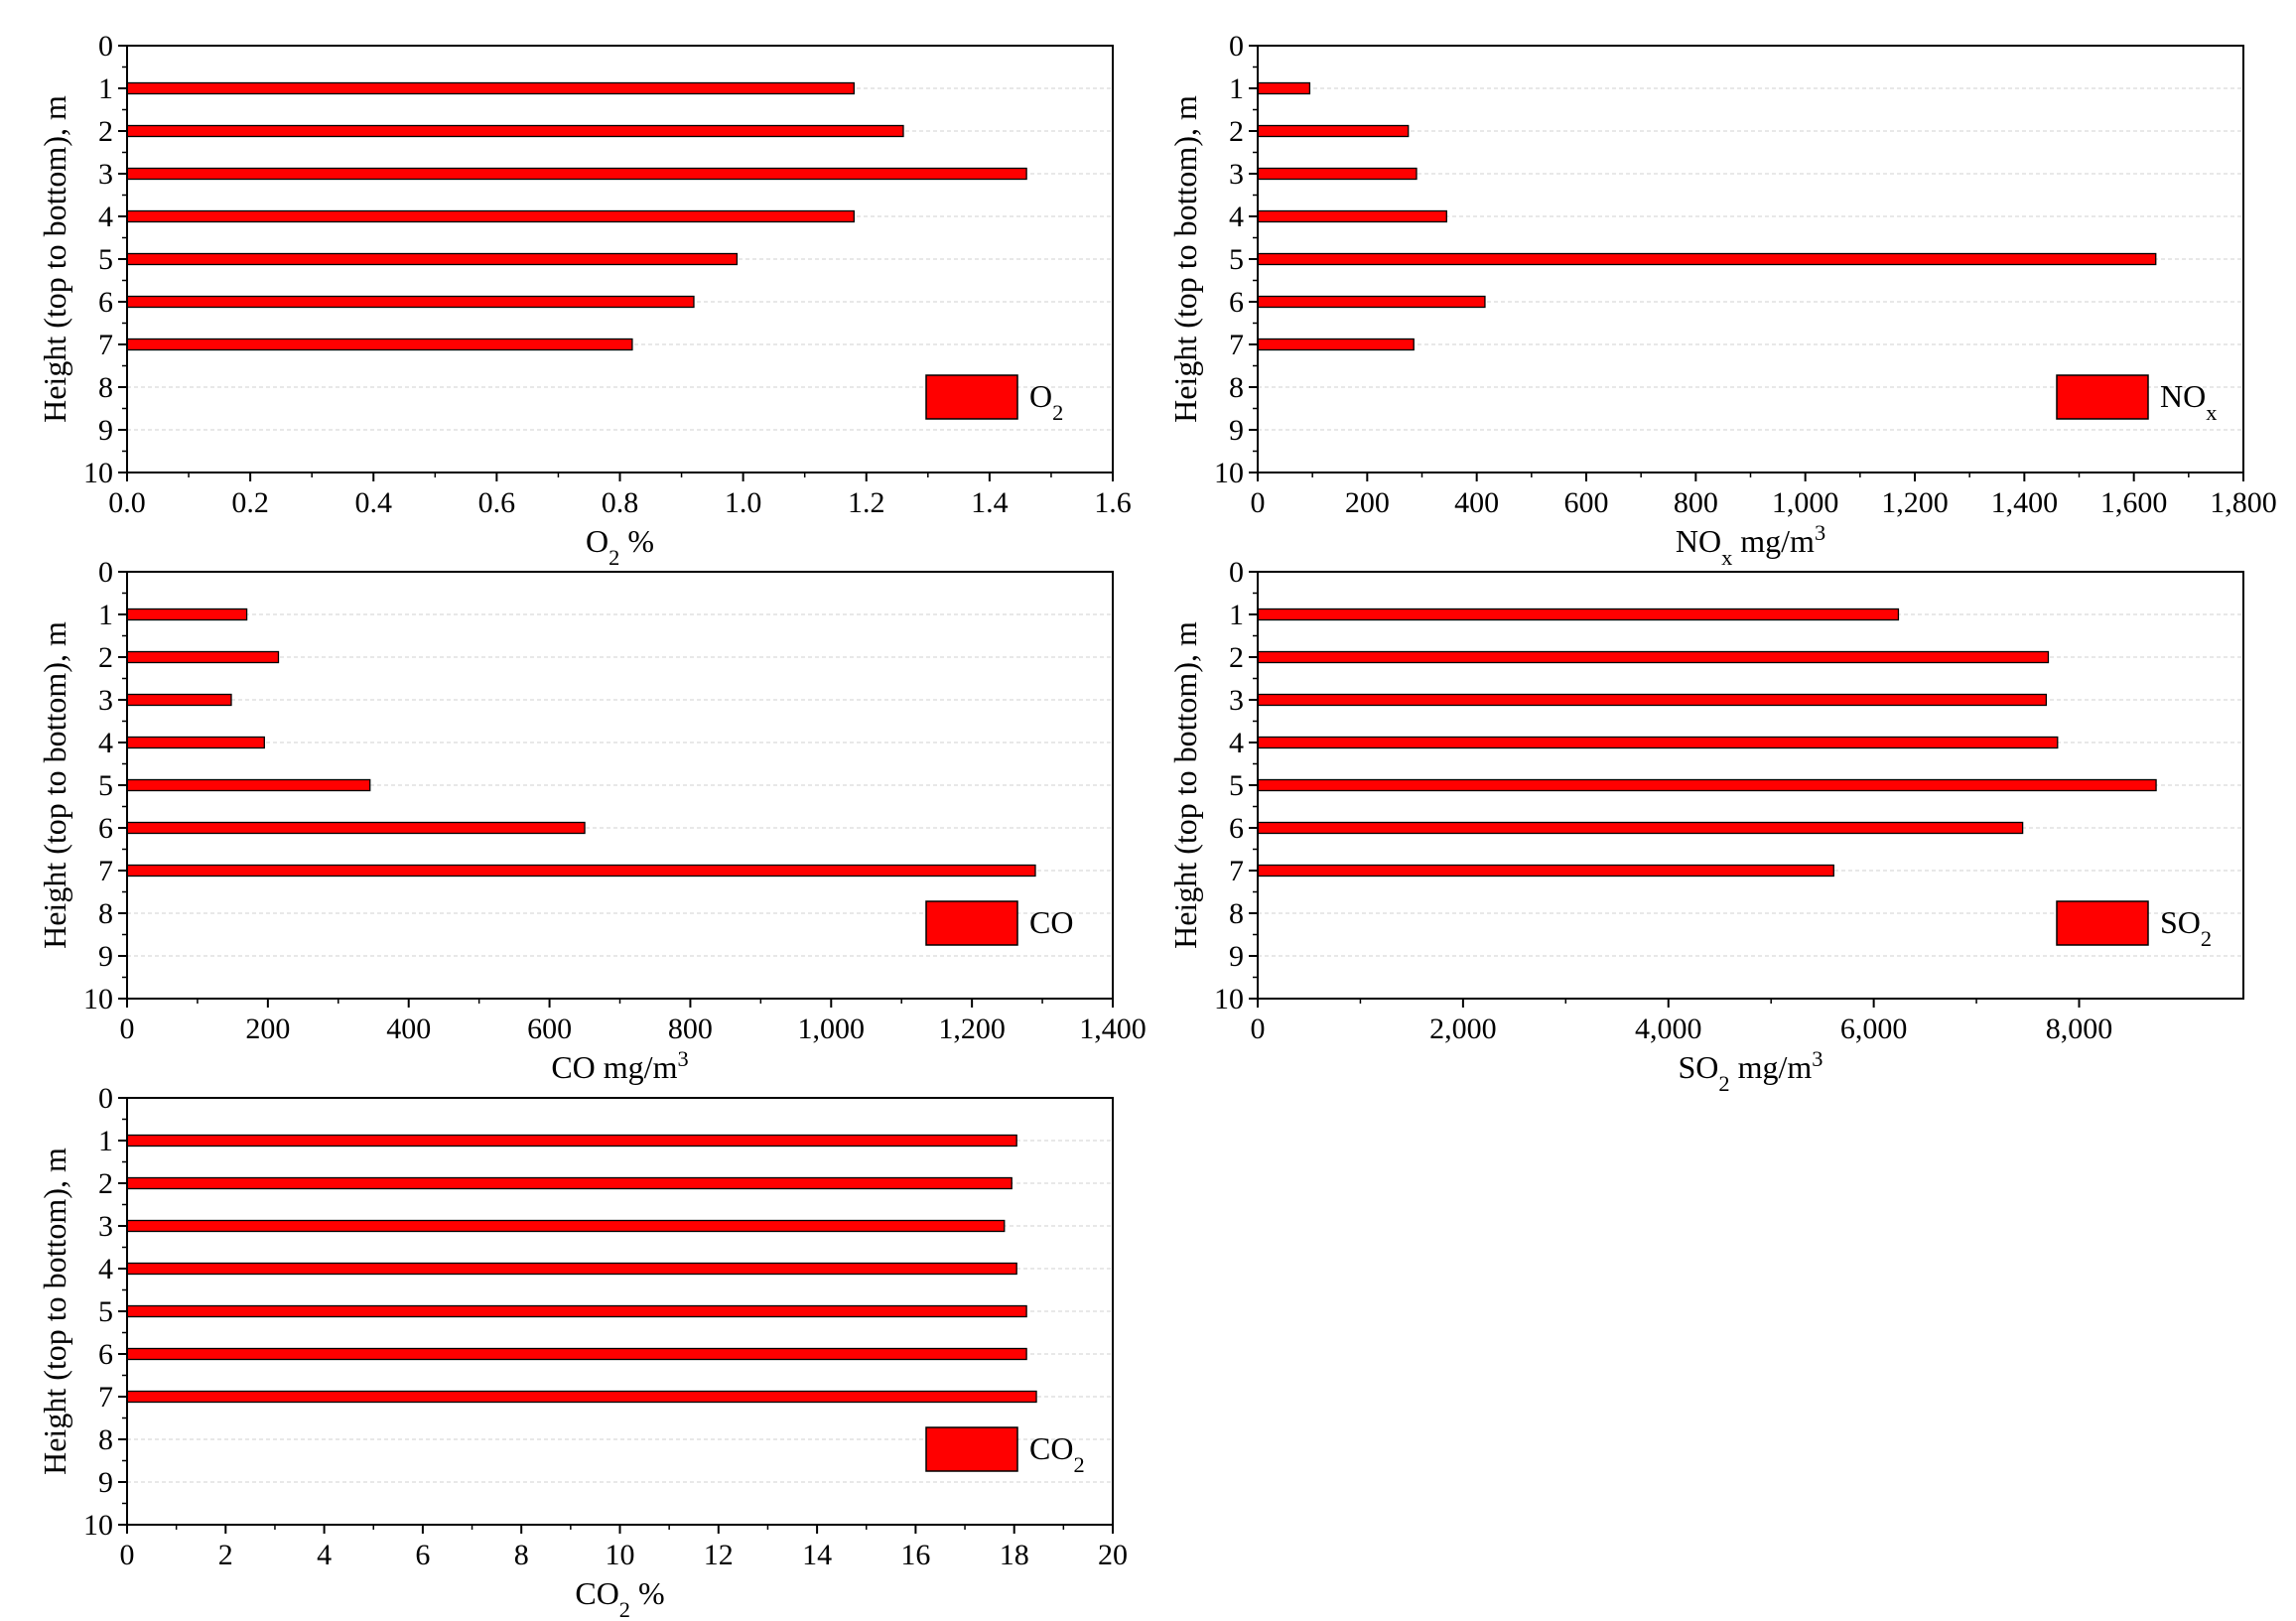  I want to click on x-axis-title: CO2 %, so click(619, 1598).